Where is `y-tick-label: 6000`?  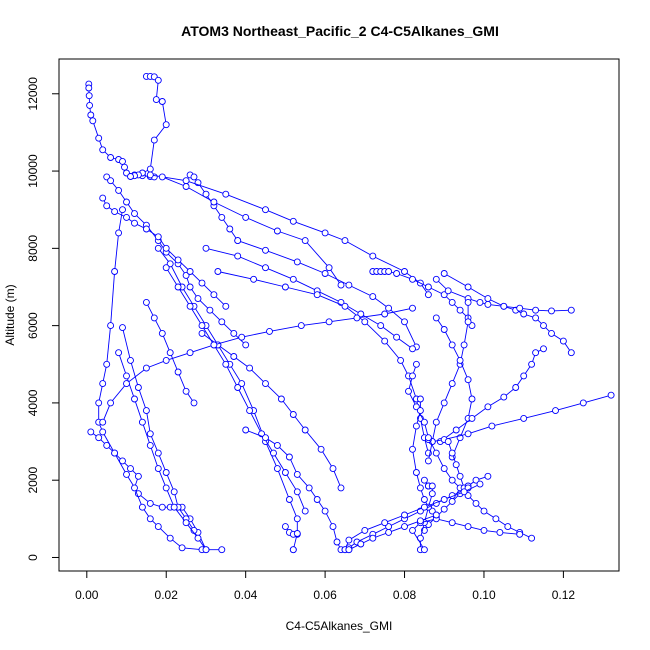 y-tick-label: 6000 is located at coordinates (33, 325).